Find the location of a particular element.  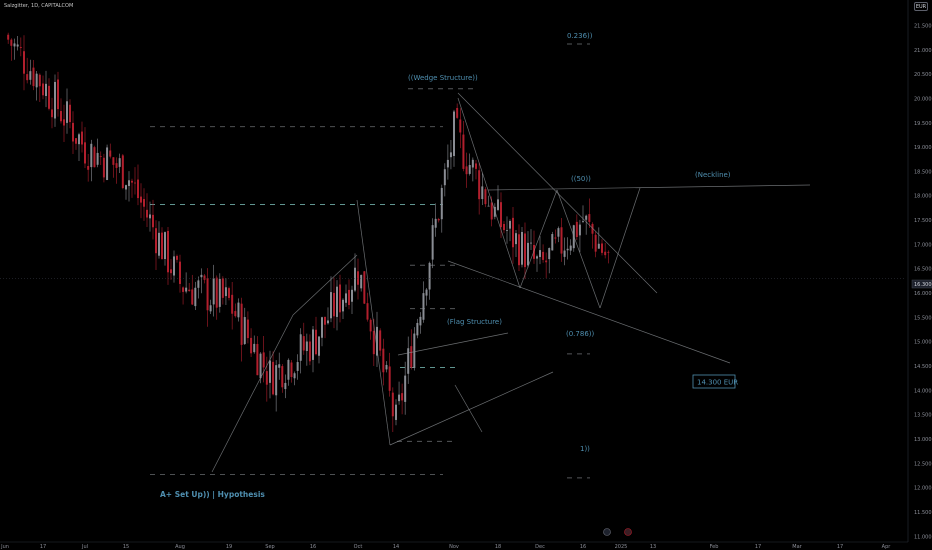

x-tick-label: Jul is located at coordinates (84, 547).